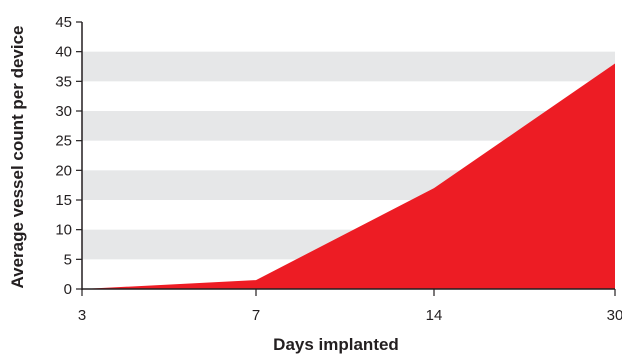 The width and height of the screenshot is (622, 354). Describe the element at coordinates (63, 81) in the screenshot. I see `y-tick-label: 35` at that location.